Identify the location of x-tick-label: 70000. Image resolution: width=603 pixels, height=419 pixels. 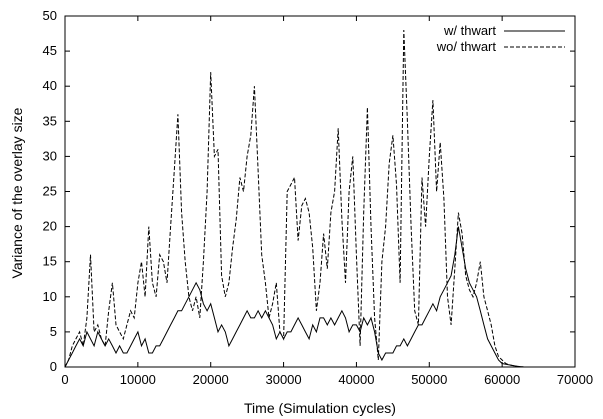
(575, 379).